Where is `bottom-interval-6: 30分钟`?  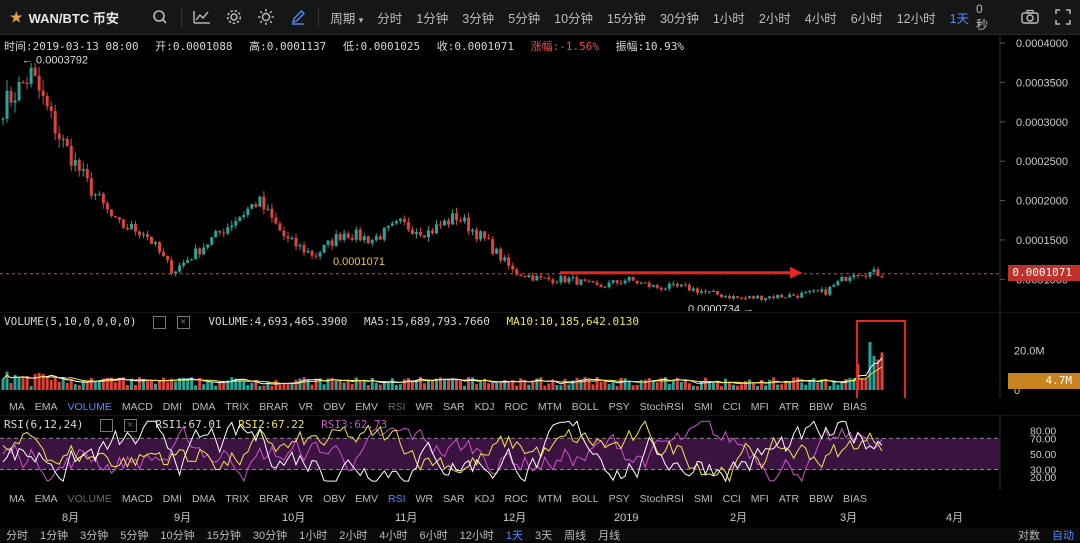 bottom-interval-6: 30分钟 is located at coordinates (270, 536).